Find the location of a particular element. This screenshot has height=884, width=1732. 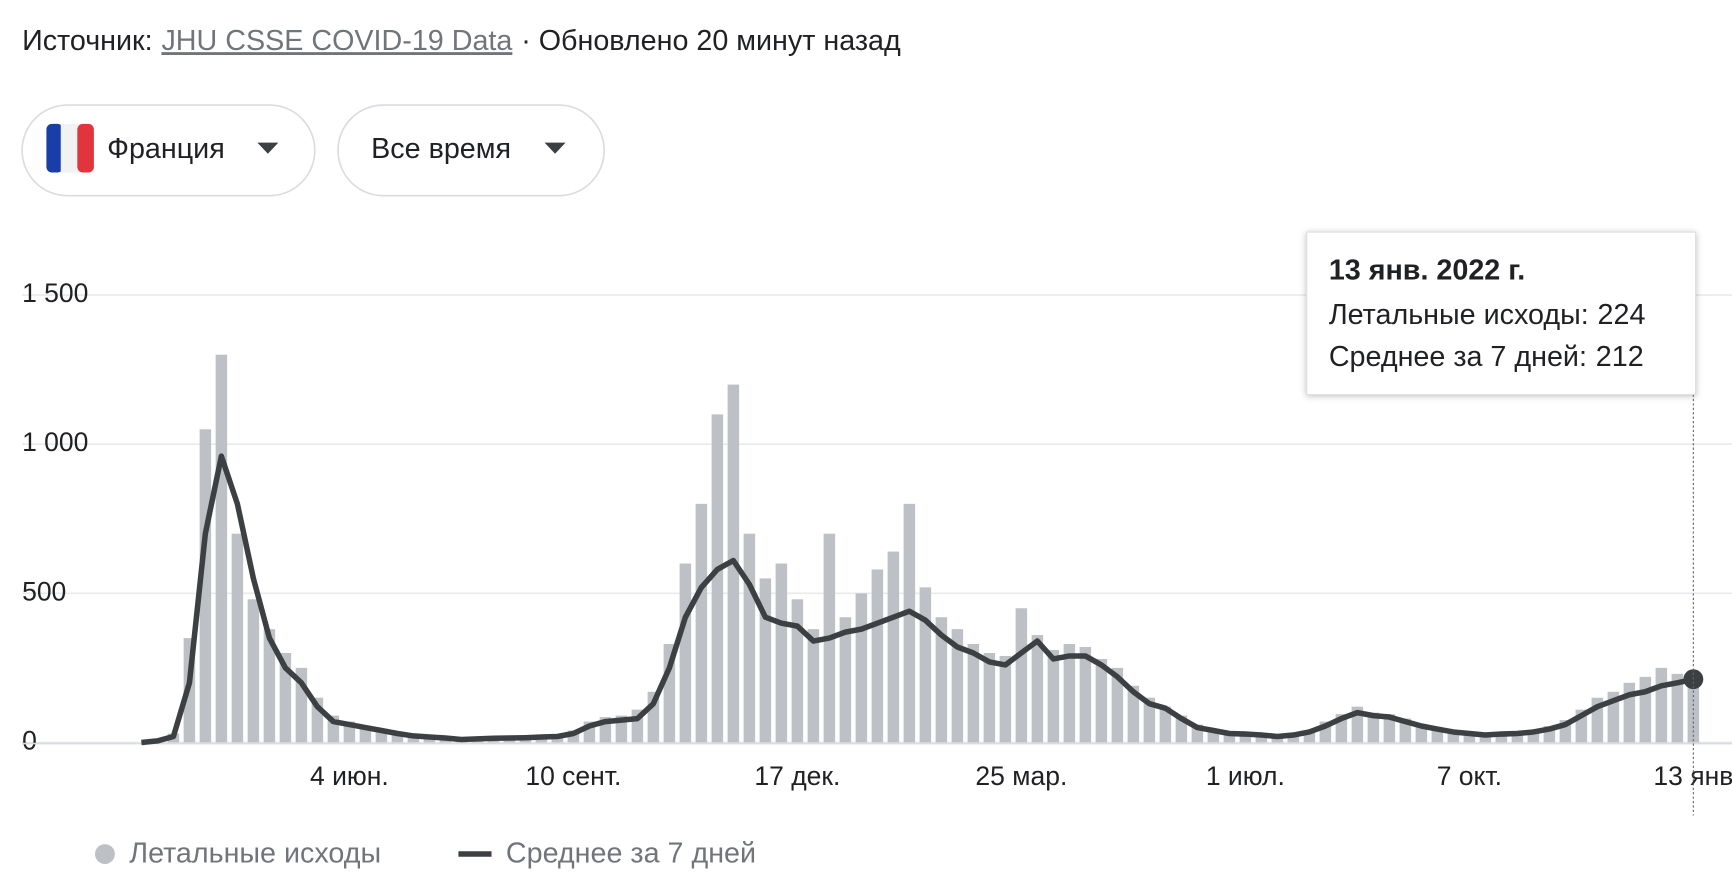

tooltip-row: Среднее за 7 дней: 212 is located at coordinates (1486, 357).